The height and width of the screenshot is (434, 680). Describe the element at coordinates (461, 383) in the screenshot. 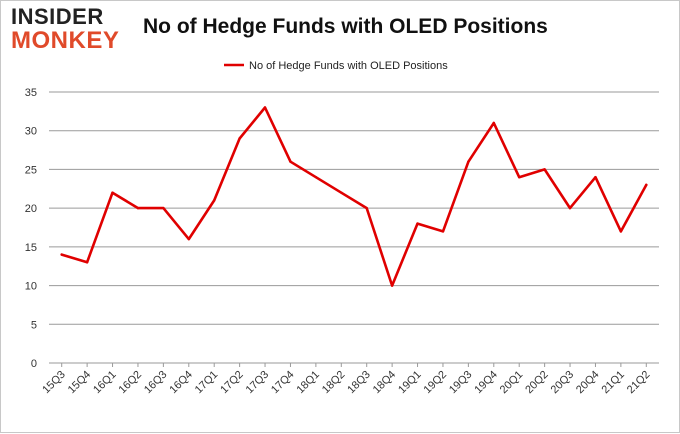

I see `x-tick-label: 19Q3` at that location.